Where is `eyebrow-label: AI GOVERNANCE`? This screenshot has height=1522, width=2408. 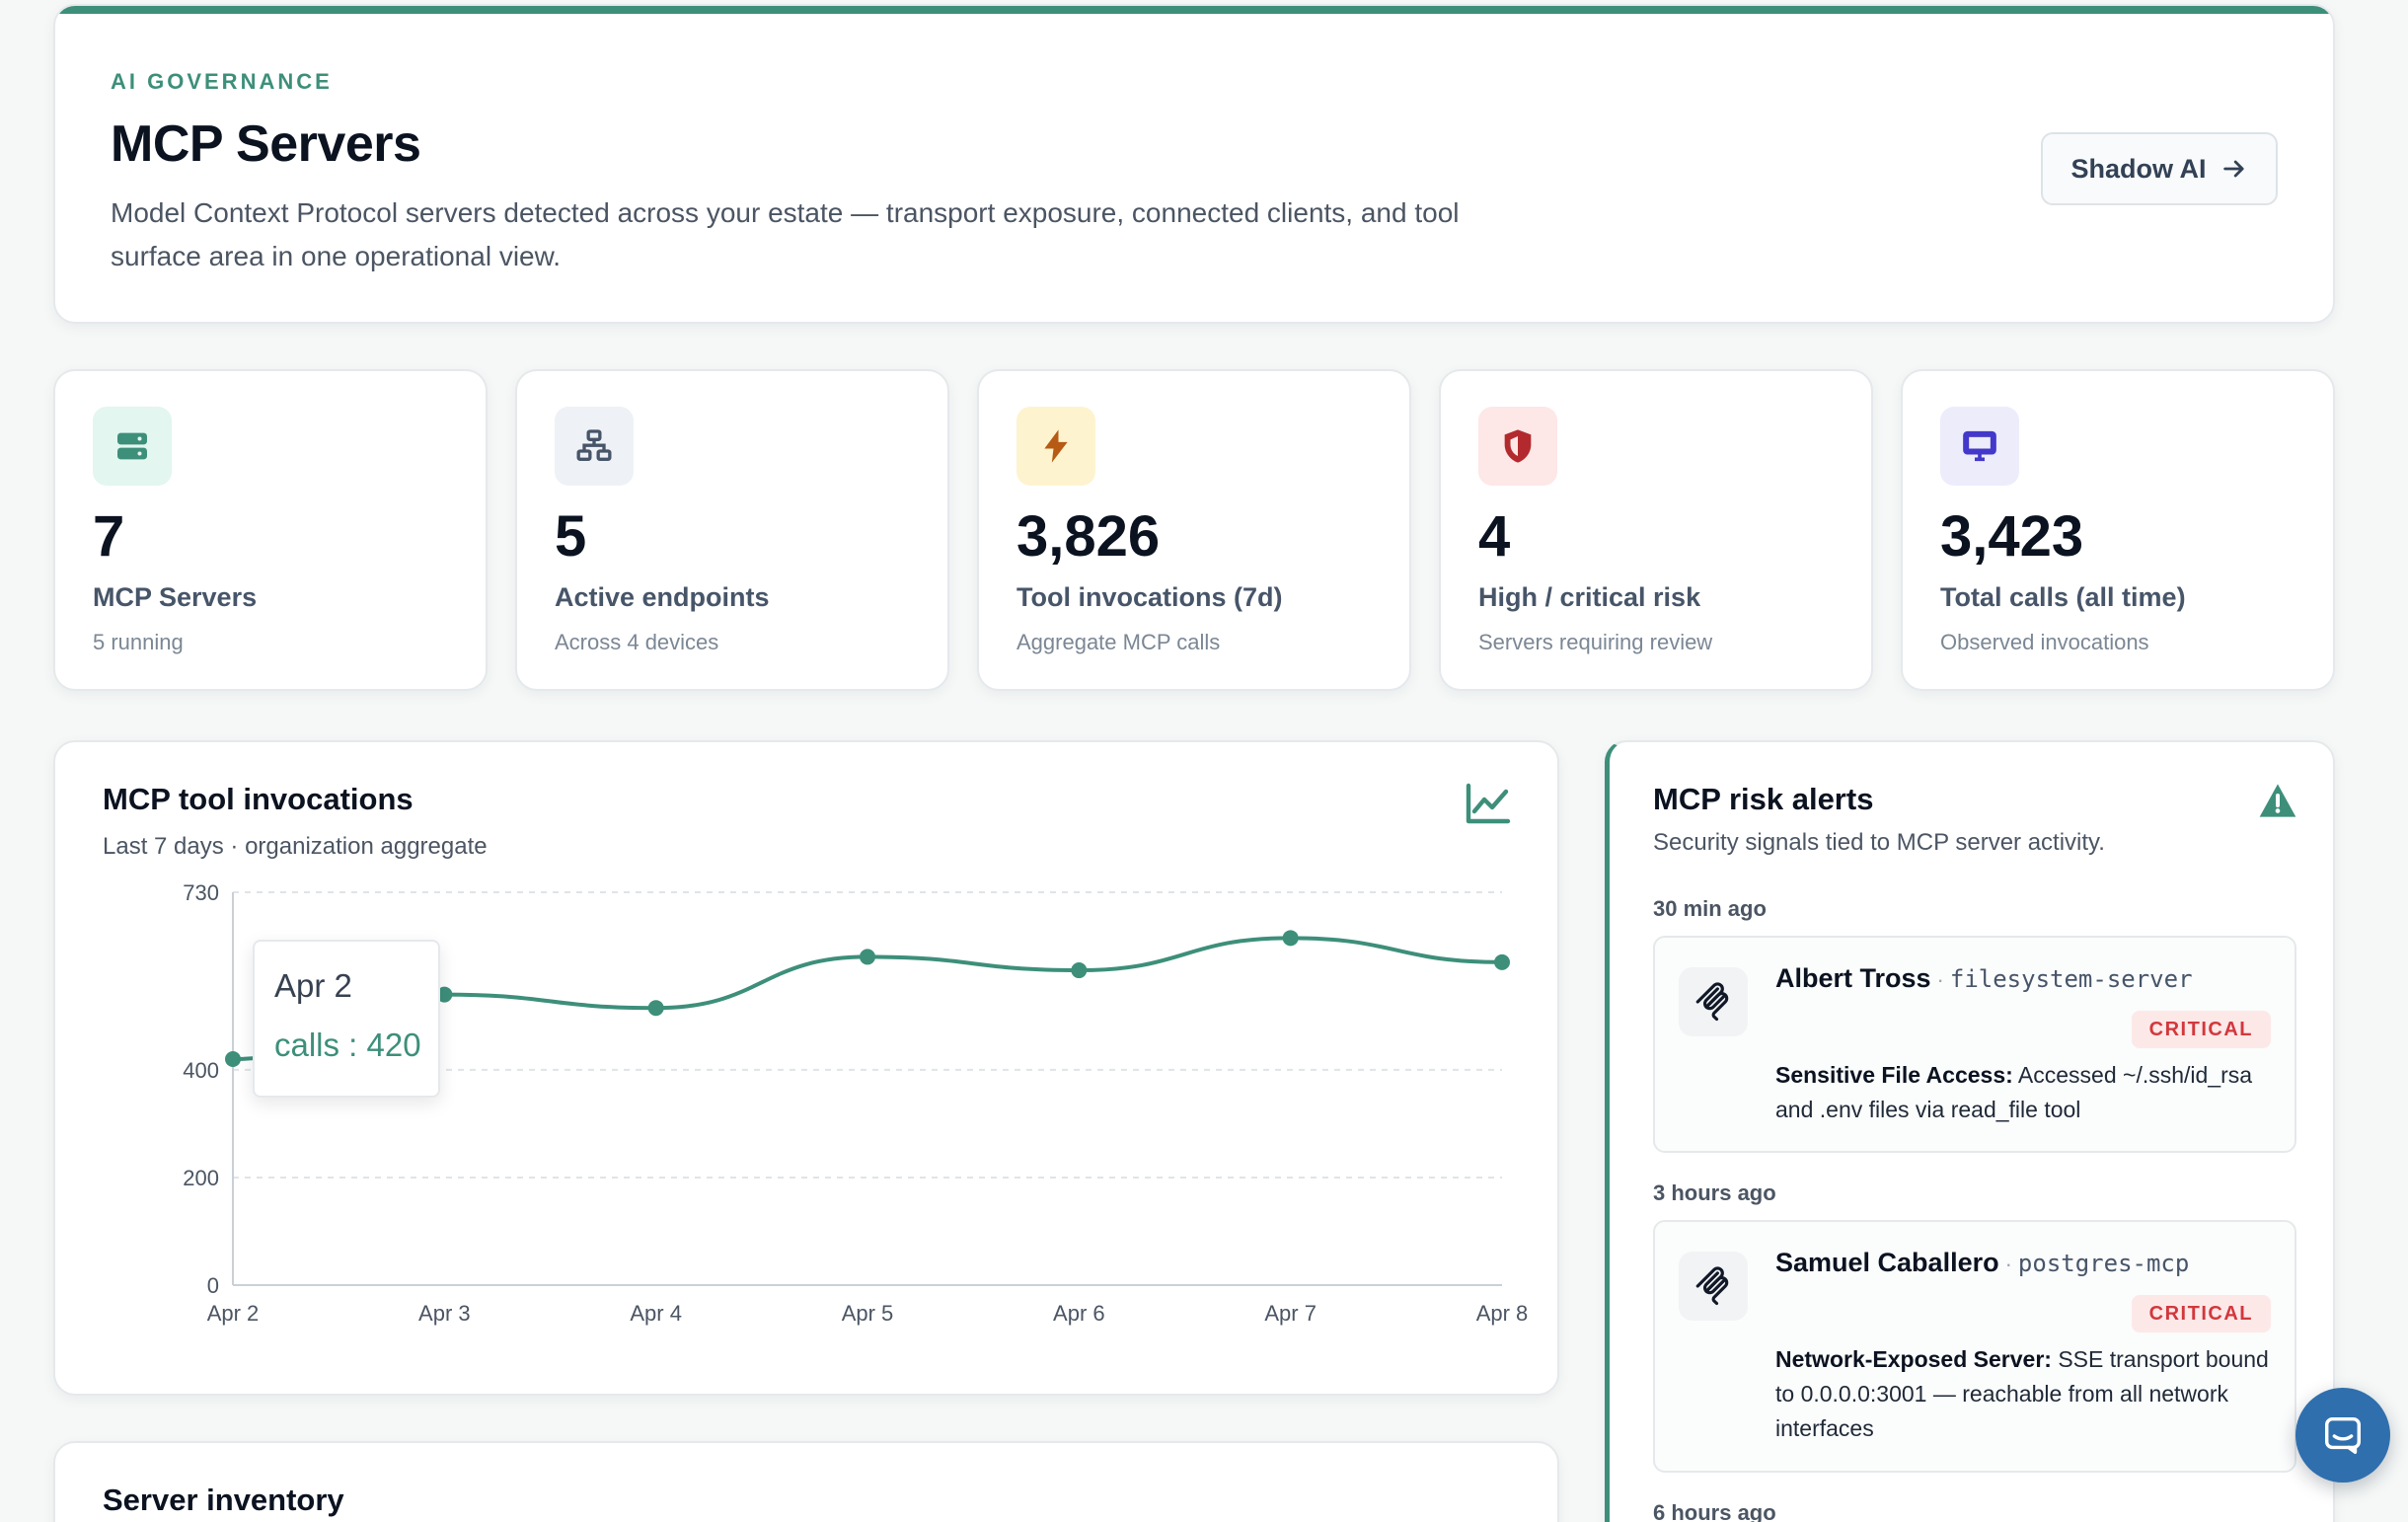
eyebrow-label: AI GOVERNANCE is located at coordinates (222, 81).